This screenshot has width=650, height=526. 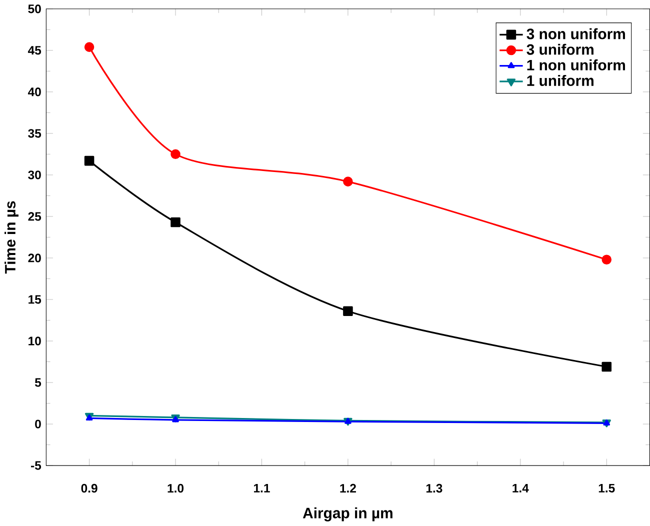 I want to click on y-tick-label: 10, so click(x=34, y=341).